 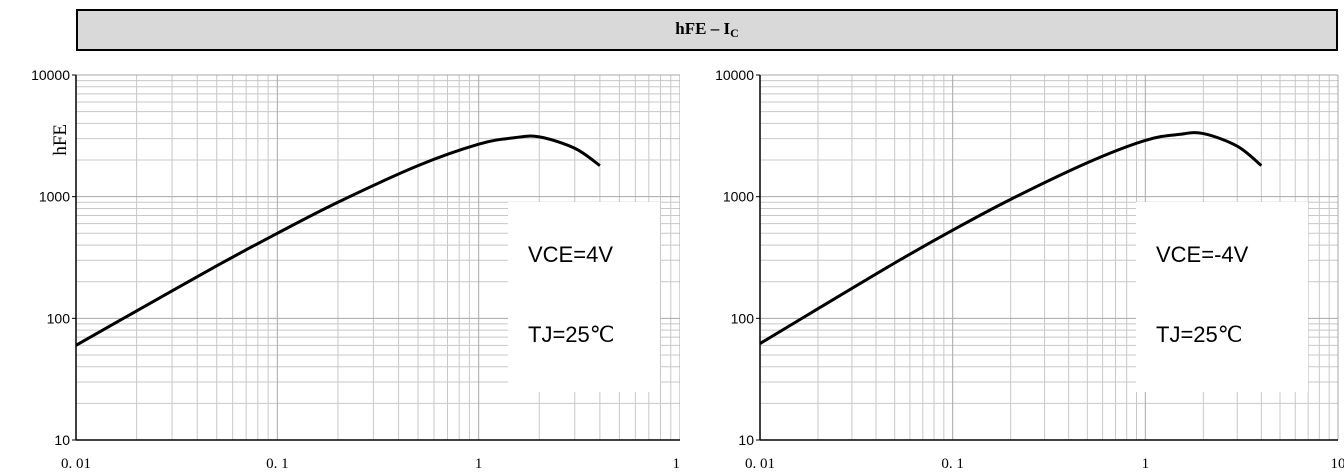 I want to click on annotation-vce: VCE=-4V, so click(x=1202, y=254).